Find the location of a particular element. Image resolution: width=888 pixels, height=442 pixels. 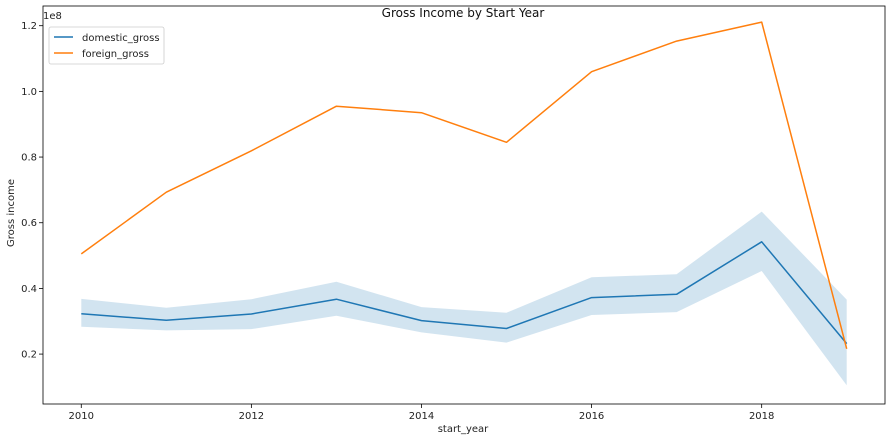

y-scale-offset-label: 1e8 is located at coordinates (52, 16).